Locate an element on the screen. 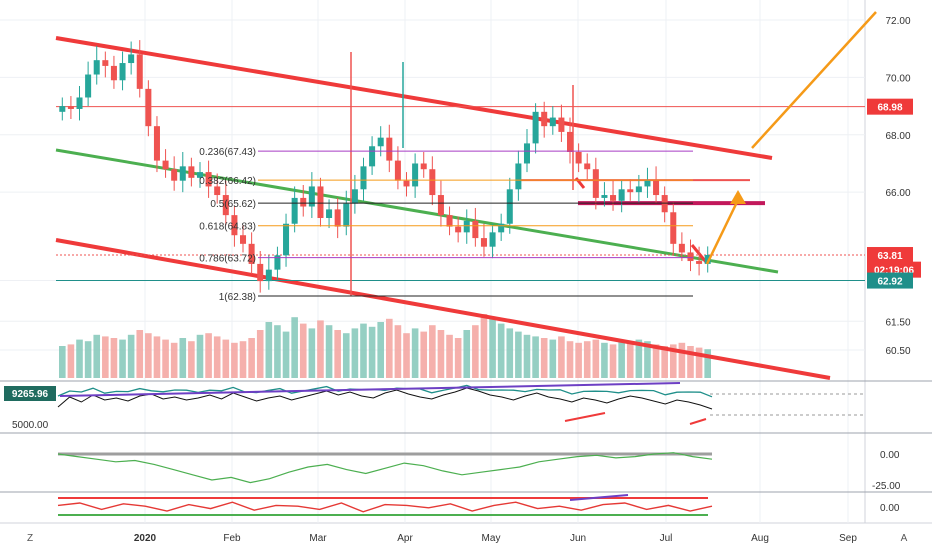 The image size is (932, 555). price-badge-label: 02:19:06 is located at coordinates (894, 271).